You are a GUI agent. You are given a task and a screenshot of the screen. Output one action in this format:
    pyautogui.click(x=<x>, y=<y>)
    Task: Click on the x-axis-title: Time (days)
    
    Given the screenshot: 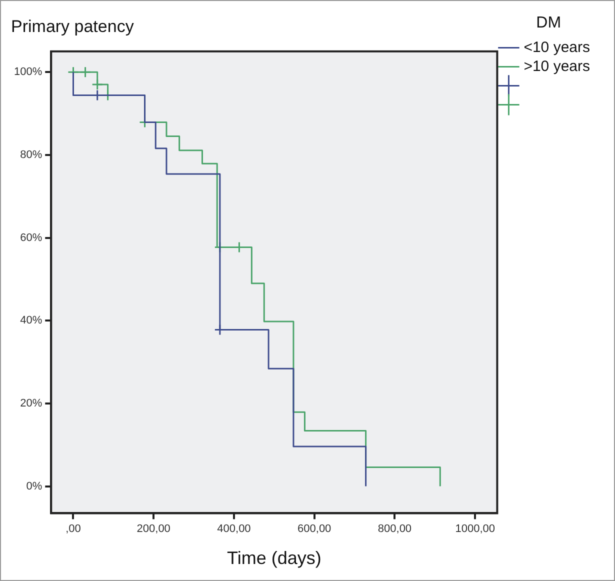 What is the action you would take?
    pyautogui.click(x=274, y=558)
    